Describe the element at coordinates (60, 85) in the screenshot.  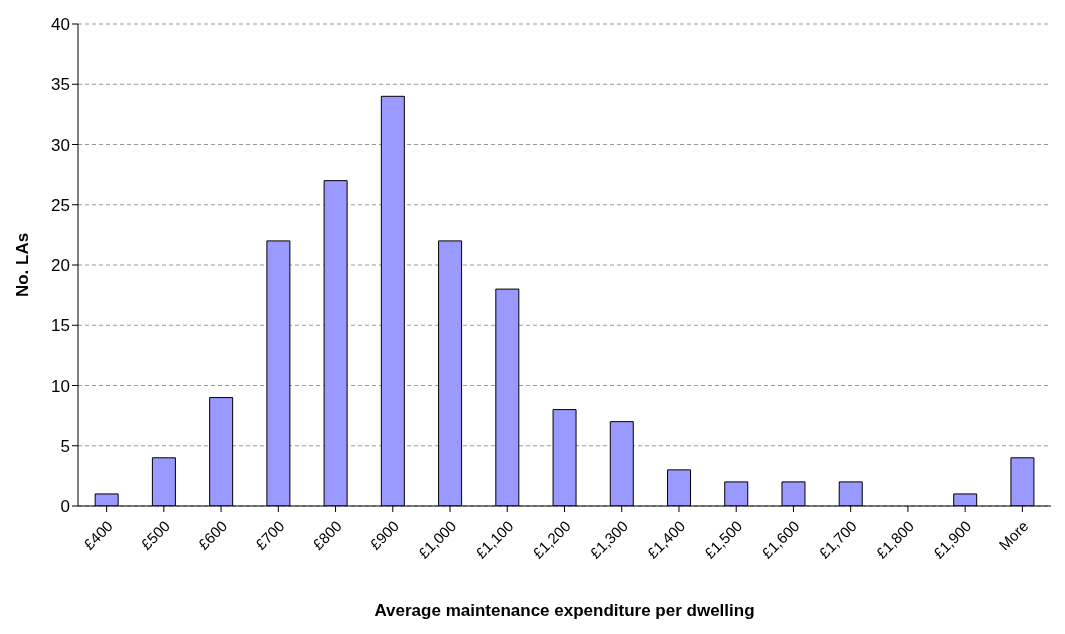
I see `y-tick-label: 35` at that location.